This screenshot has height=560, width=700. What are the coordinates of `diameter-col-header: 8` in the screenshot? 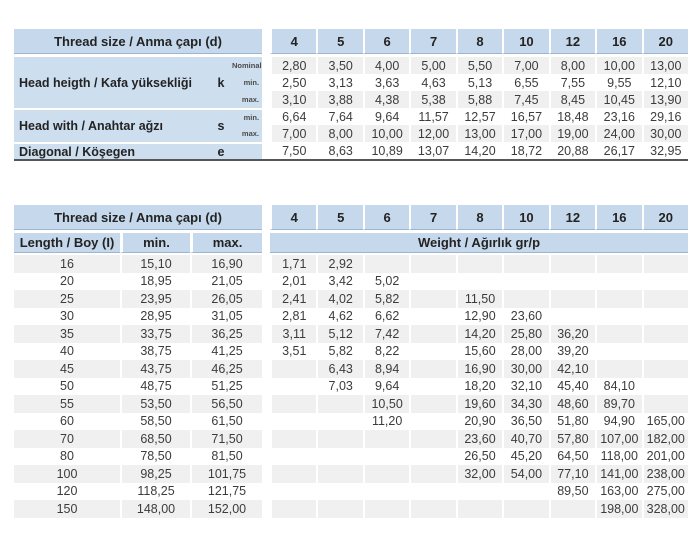 It's located at (479, 41).